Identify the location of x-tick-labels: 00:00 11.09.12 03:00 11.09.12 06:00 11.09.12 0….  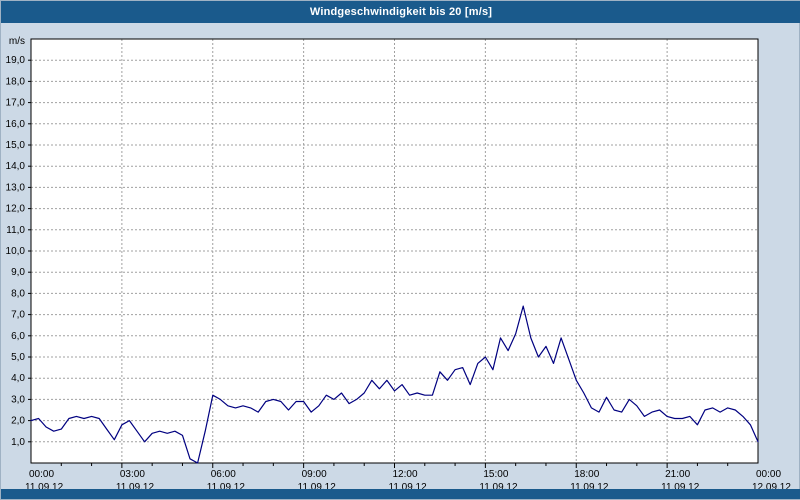
(408, 481).